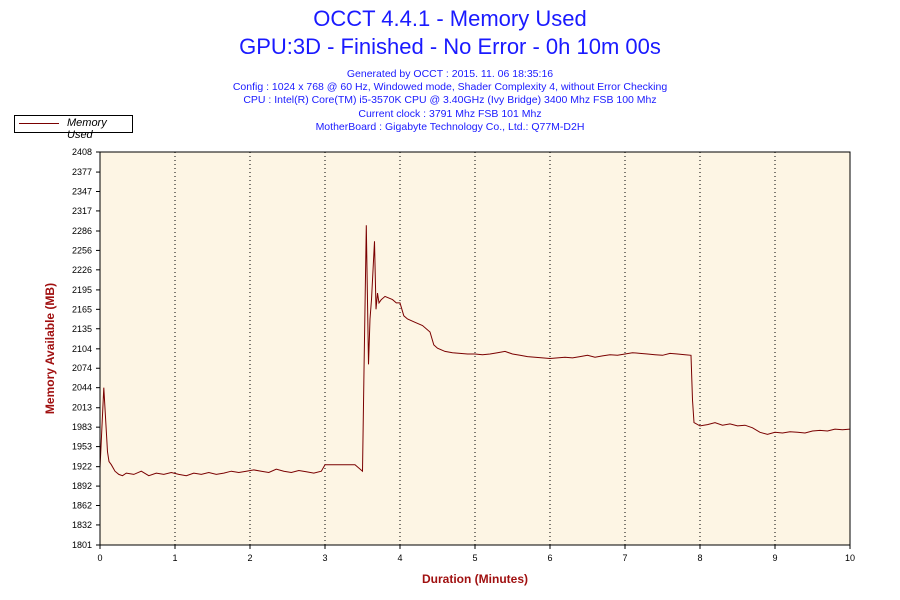 Image resolution: width=900 pixels, height=600 pixels. Describe the element at coordinates (82, 211) in the screenshot. I see `y-tick-label: 2317` at that location.